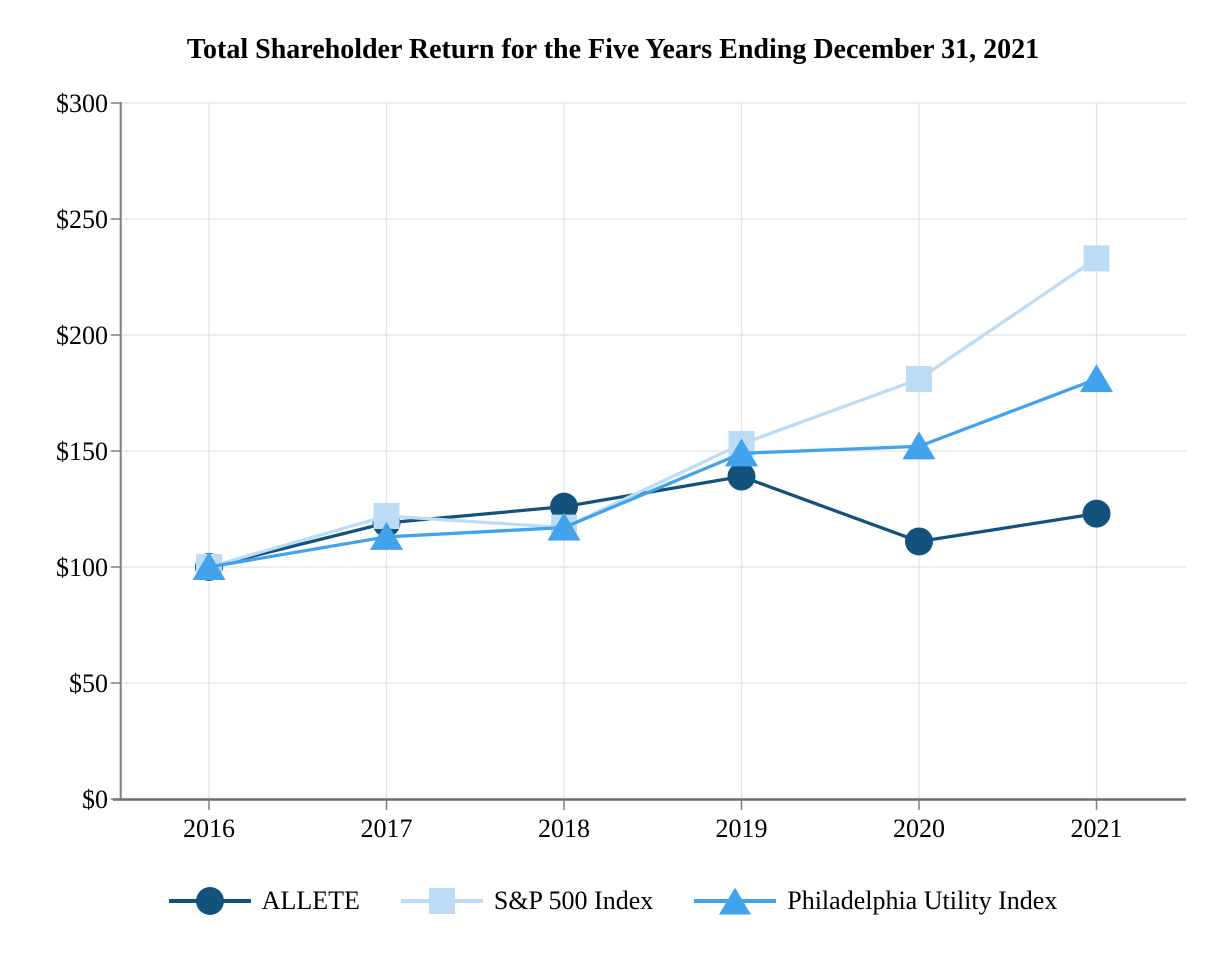 The image size is (1226, 960). Describe the element at coordinates (386, 535) in the screenshot. I see `data-point-philadelphia-utility-index-2017` at that location.